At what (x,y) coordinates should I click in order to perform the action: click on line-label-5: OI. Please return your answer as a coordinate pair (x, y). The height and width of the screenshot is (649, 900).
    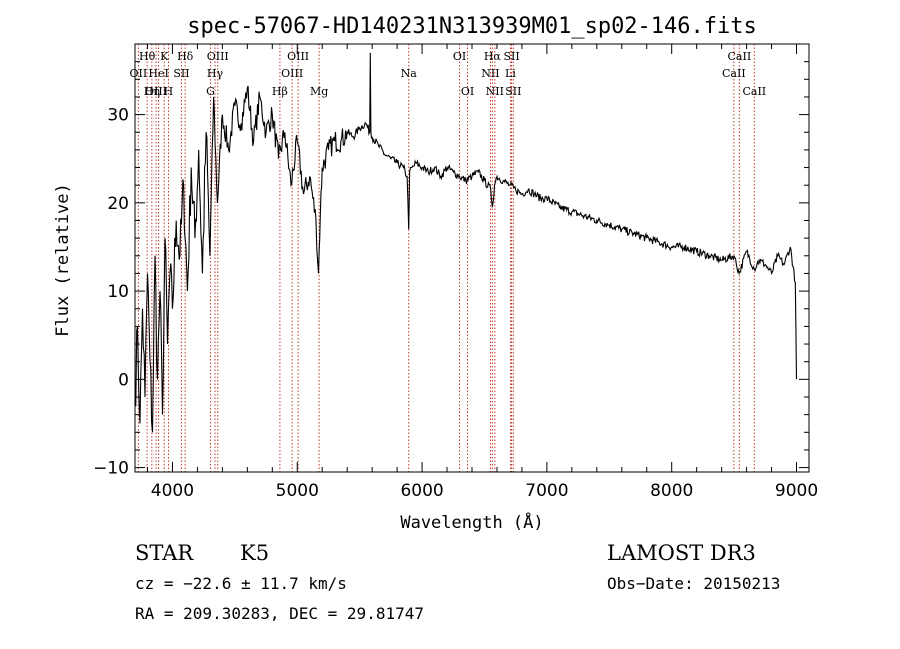
    Looking at the image, I should click on (459, 56).